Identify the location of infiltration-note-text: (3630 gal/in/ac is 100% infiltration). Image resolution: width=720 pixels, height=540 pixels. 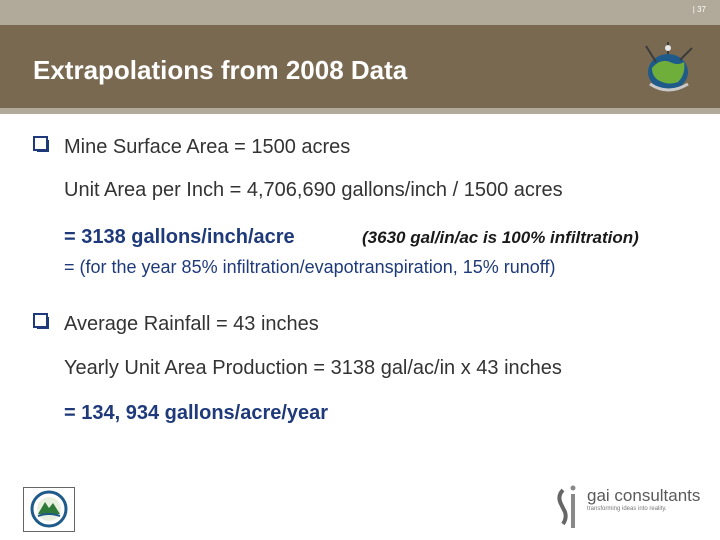
(500, 237).